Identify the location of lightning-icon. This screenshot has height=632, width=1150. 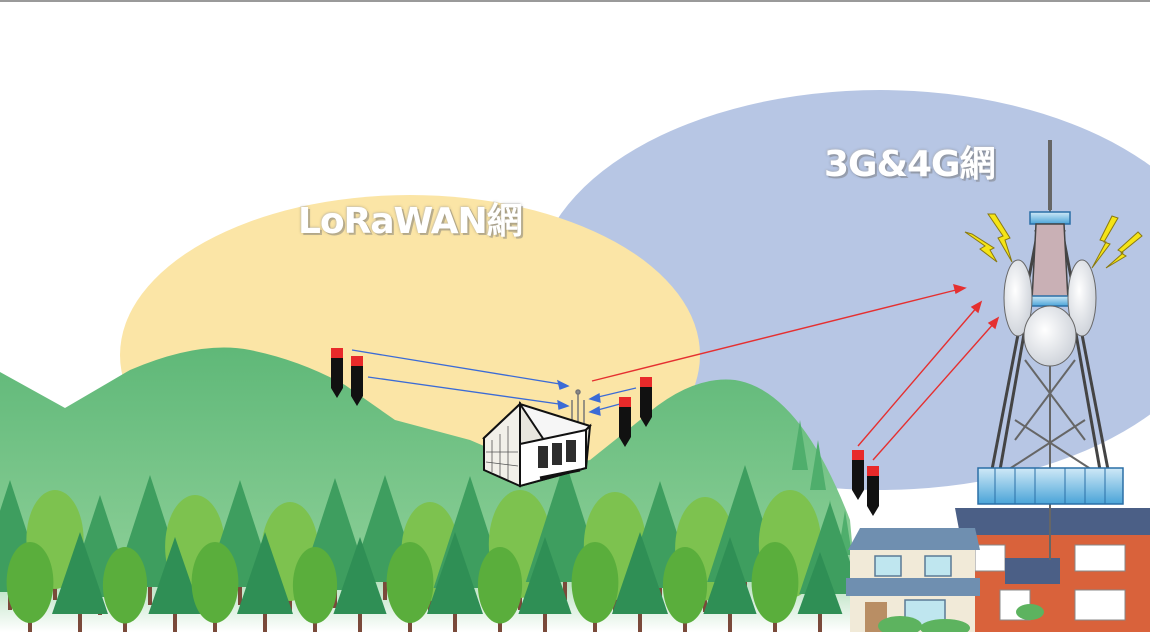
(1053, 241).